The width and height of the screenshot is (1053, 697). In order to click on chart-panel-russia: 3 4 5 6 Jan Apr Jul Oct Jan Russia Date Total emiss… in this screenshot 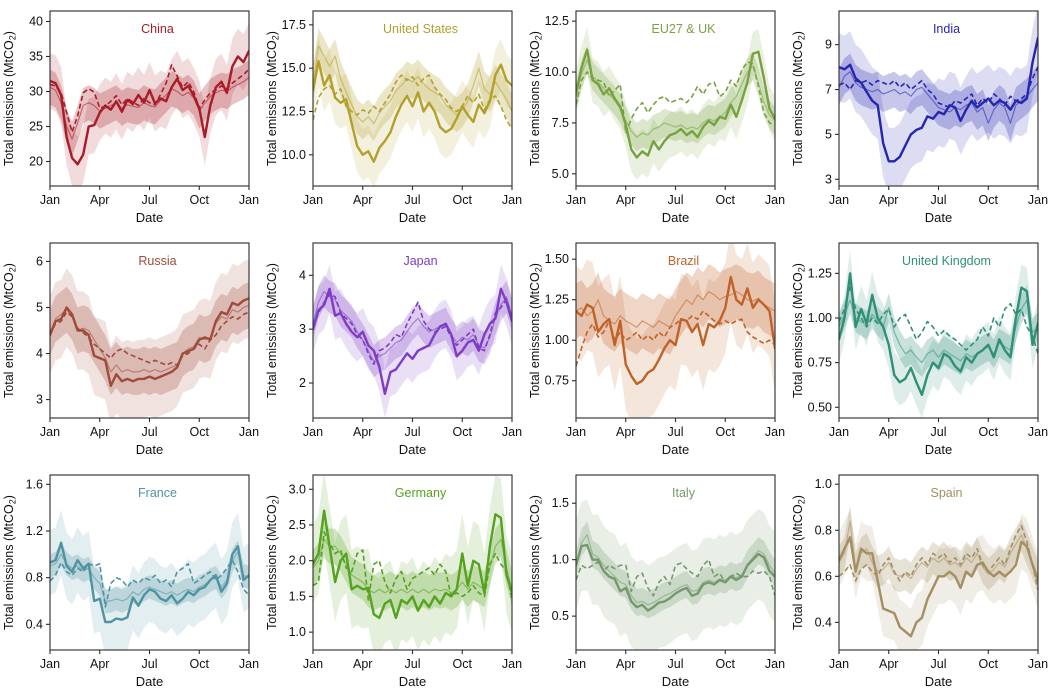, I will do `click(130, 349)`.